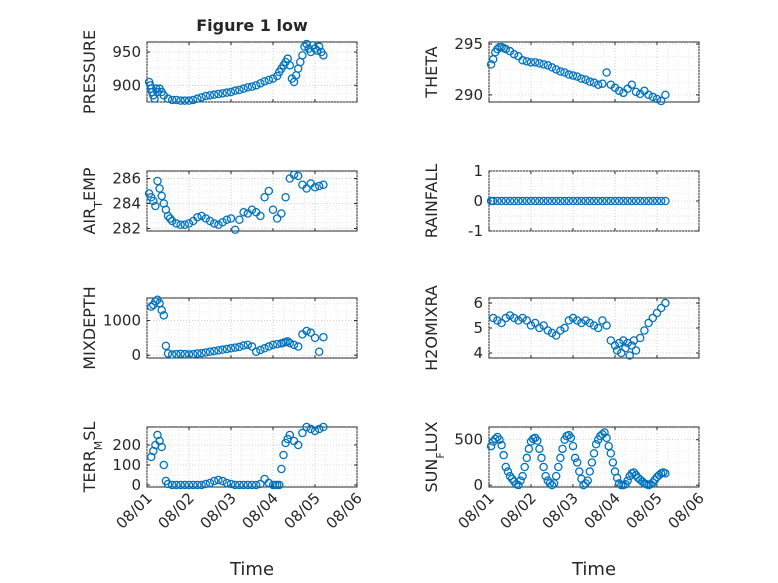 Image resolution: width=778 pixels, height=583 pixels. I want to click on subplot-4: -1 0 1 RAINFALL, so click(561, 201).